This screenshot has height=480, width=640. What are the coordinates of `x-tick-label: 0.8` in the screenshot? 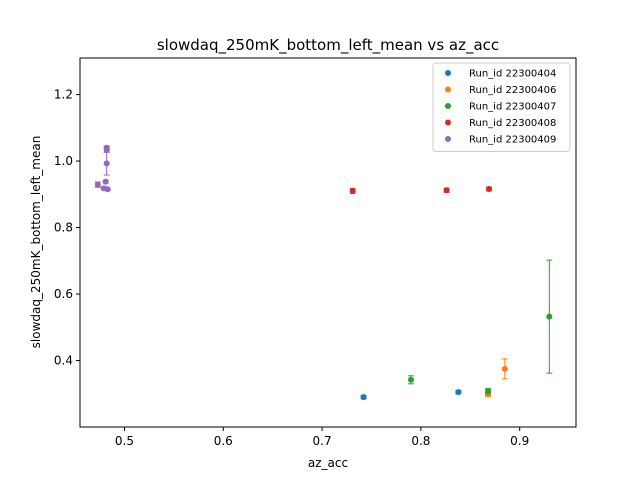 It's located at (420, 441).